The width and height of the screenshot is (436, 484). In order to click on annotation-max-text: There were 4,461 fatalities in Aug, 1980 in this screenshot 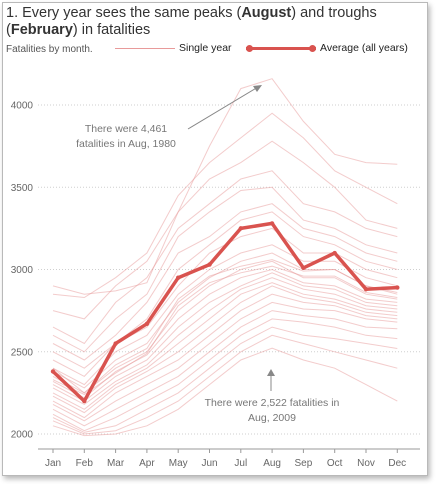, I will do `click(126, 136)`.